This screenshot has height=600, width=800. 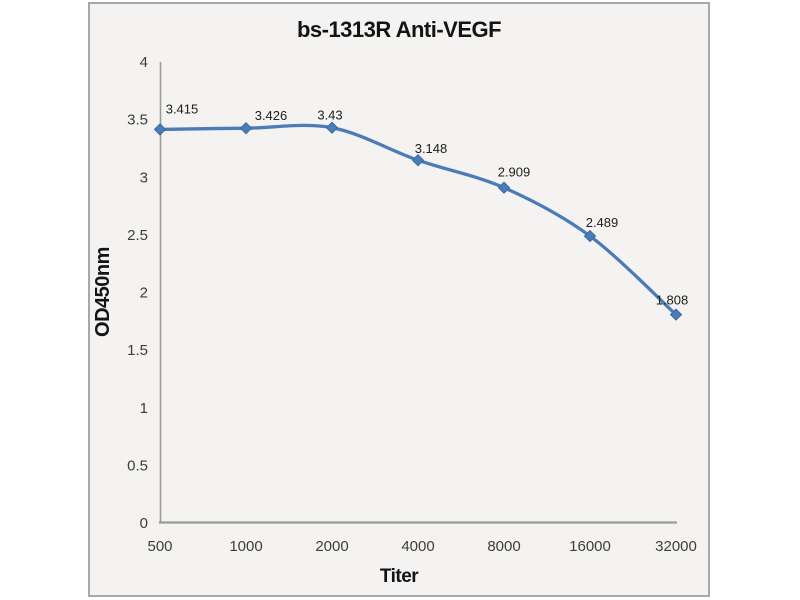 What do you see at coordinates (431, 148) in the screenshot?
I see `data-point-label: 3.148` at bounding box center [431, 148].